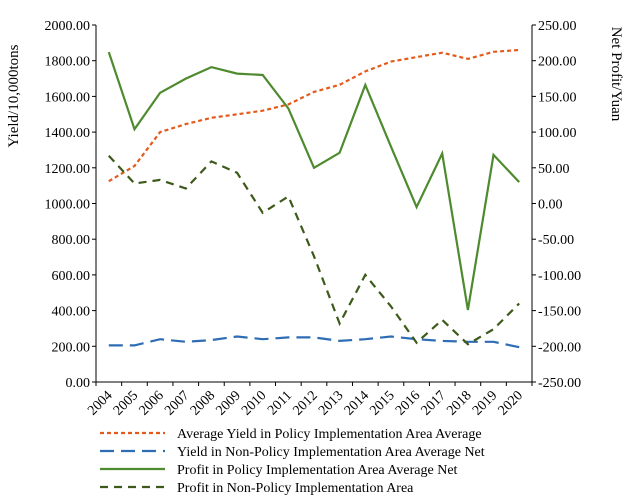  Describe the element at coordinates (68, 62) in the screenshot. I see `y-left-tick-label: 1800.00` at that location.